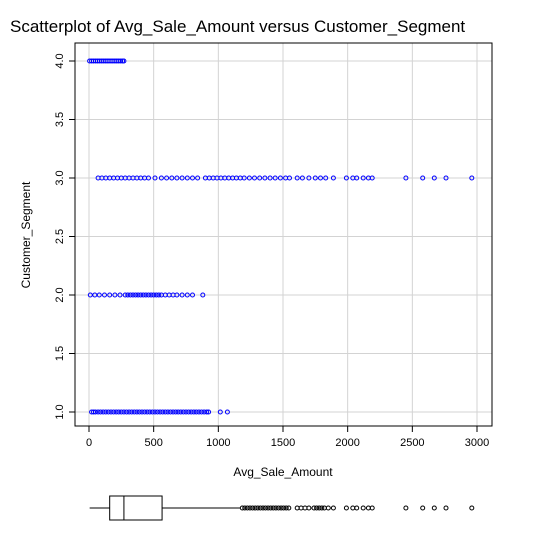  What do you see at coordinates (60, 236) in the screenshot?
I see `y-tick-label: 2.5` at bounding box center [60, 236].